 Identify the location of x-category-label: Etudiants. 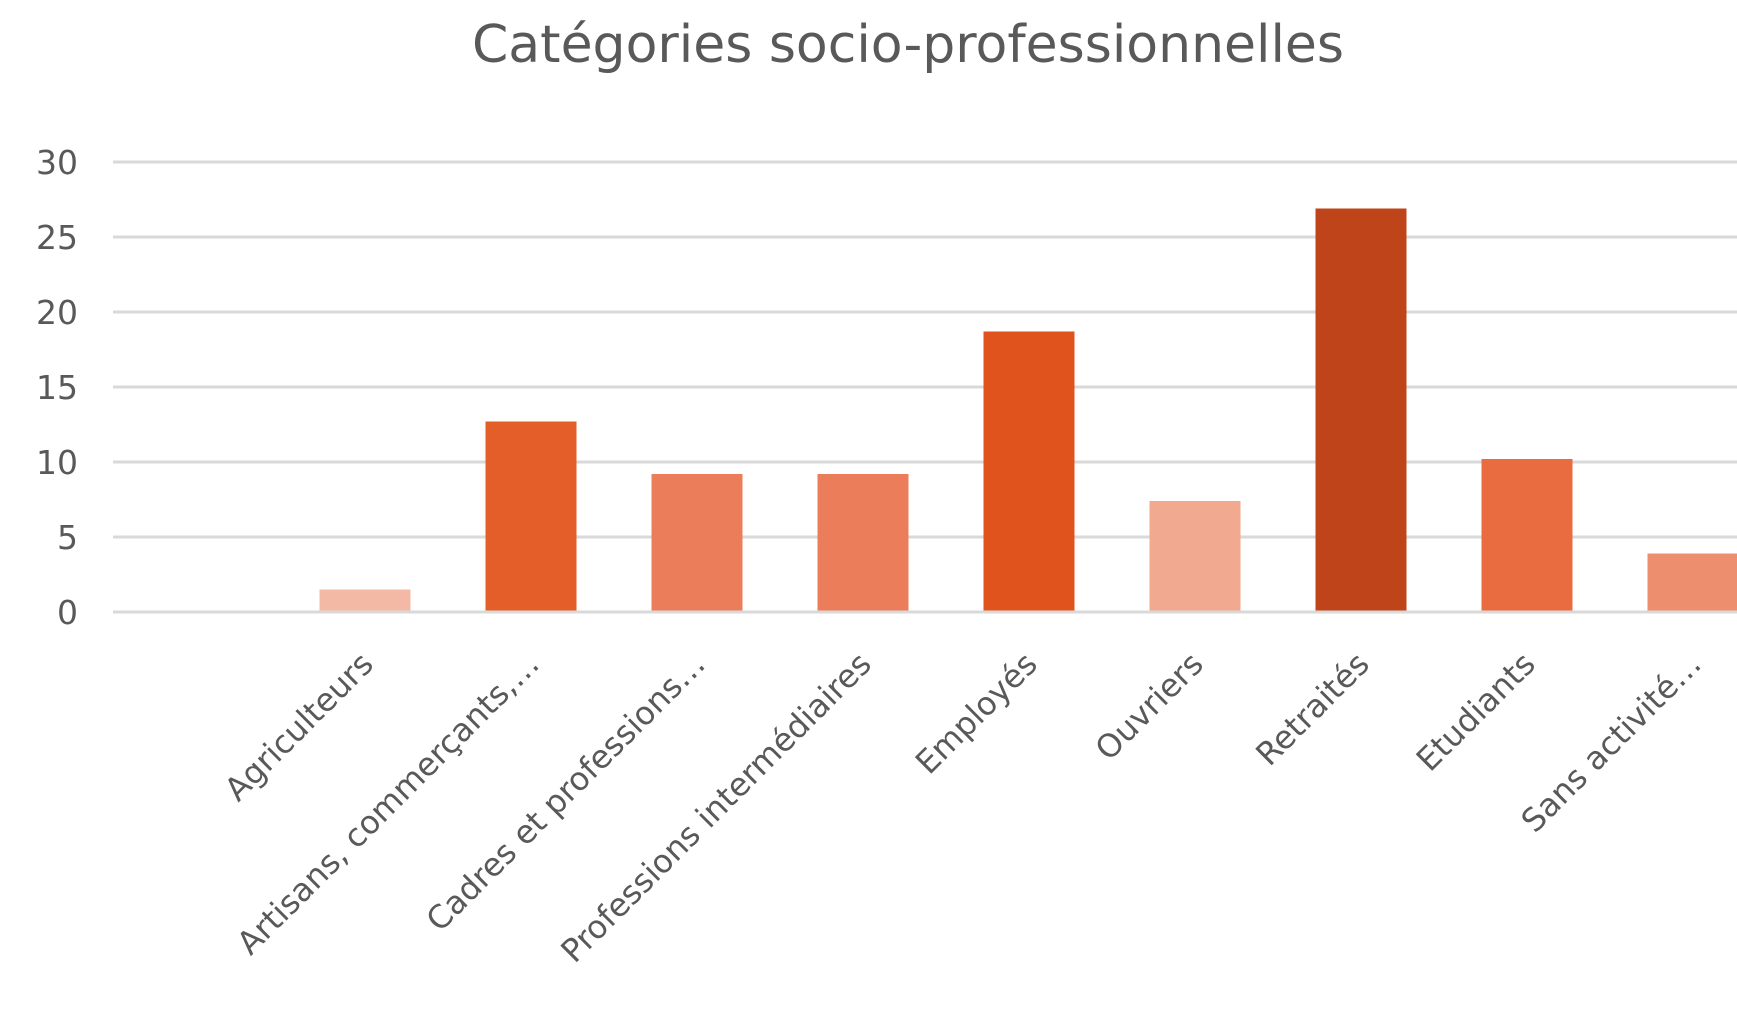
(1476, 712).